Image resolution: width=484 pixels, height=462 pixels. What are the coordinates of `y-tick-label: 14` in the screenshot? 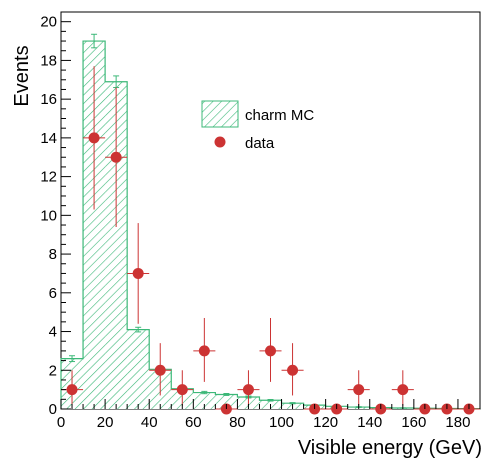 It's located at (48, 138).